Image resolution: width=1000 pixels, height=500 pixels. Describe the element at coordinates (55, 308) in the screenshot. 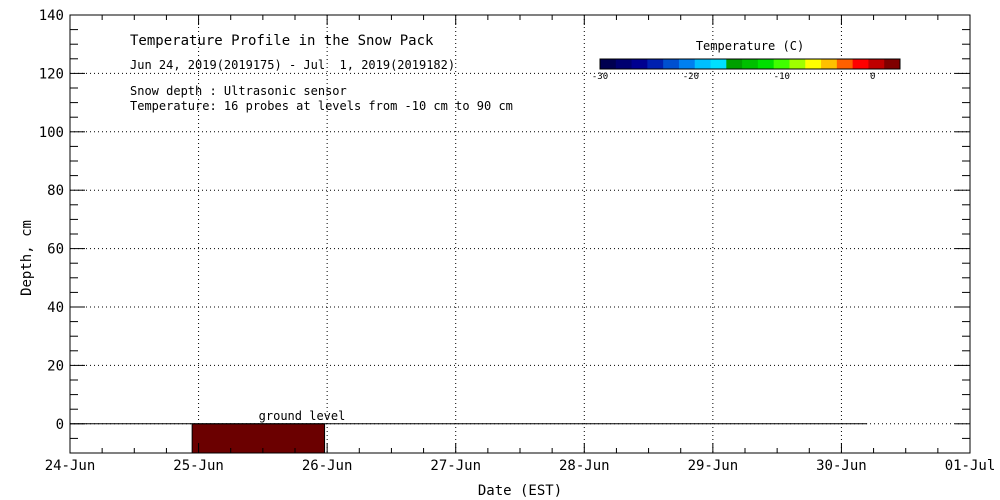

I see `y-tick-label: 40` at that location.